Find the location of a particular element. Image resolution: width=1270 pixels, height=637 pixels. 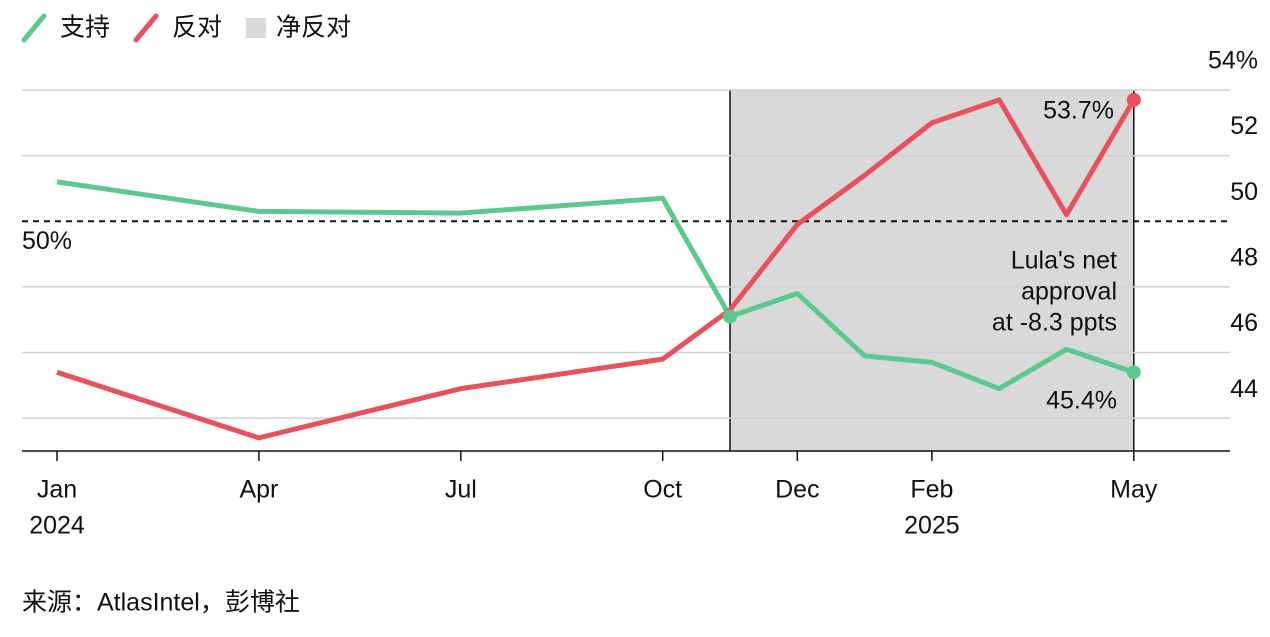

x-tick-label: Dec is located at coordinates (797, 490).